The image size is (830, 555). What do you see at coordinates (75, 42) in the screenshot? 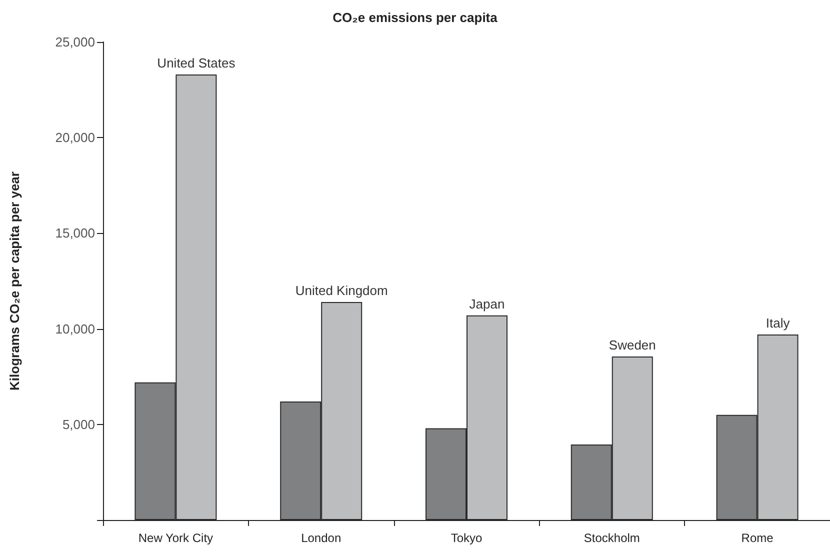
I see `y-tick-label: 25,000` at bounding box center [75, 42].